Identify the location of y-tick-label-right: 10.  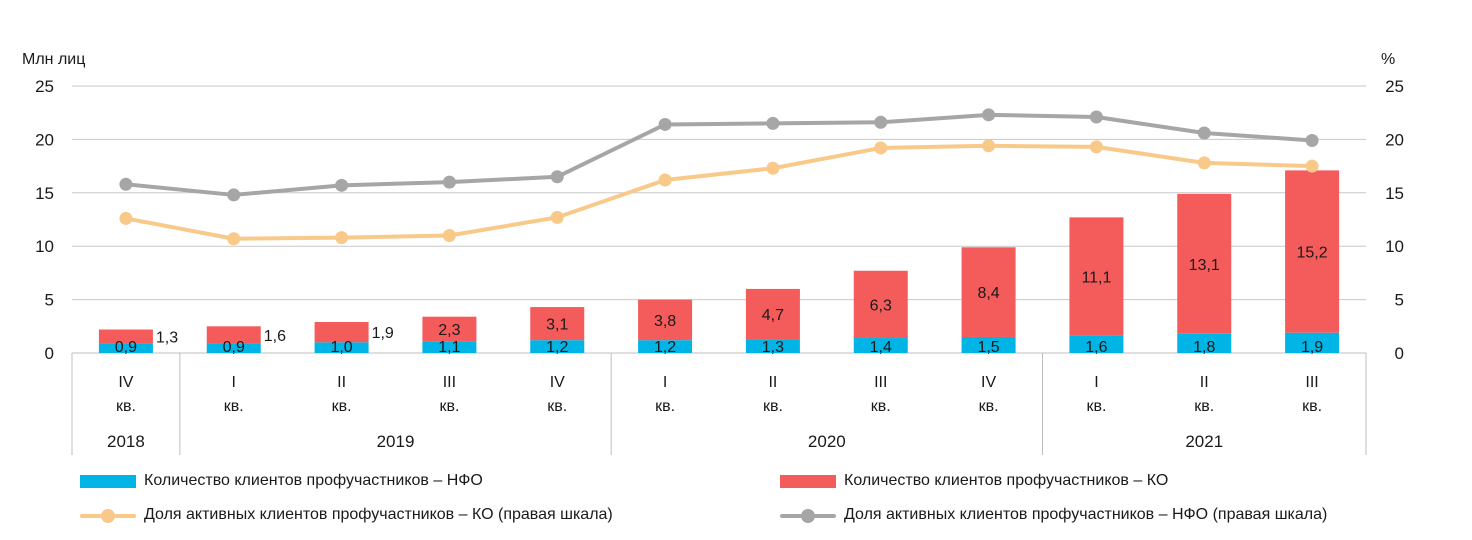
(1394, 246).